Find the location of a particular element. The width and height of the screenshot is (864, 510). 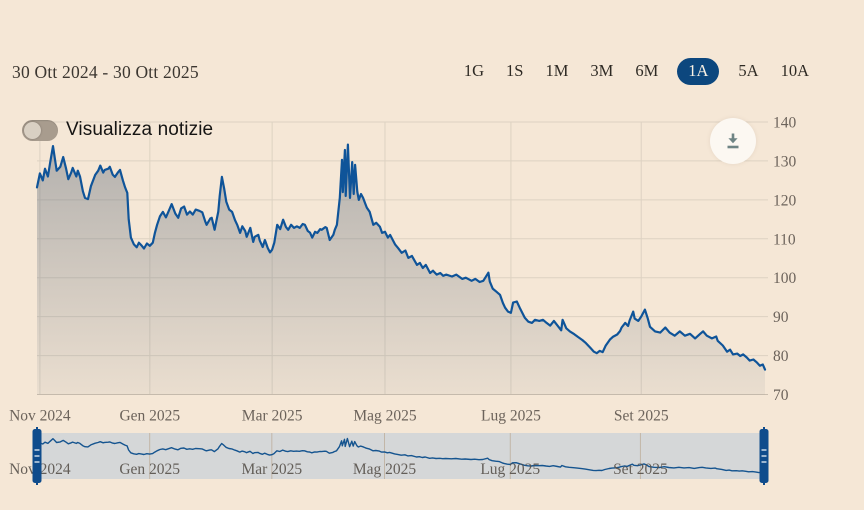

navigator-handle-left is located at coordinates (37, 456).